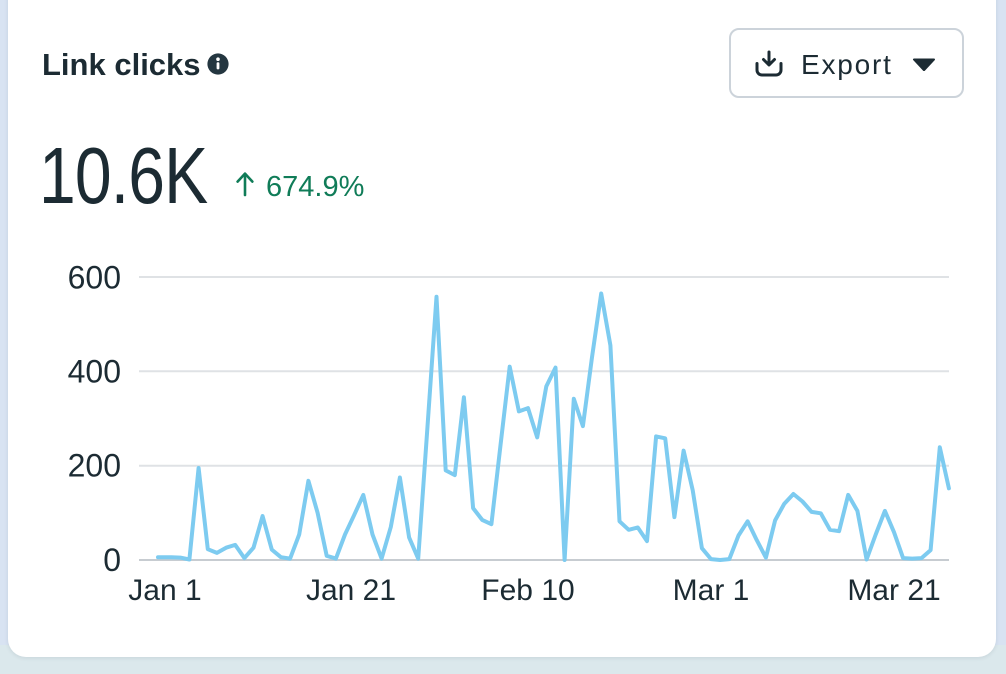  I want to click on svg-text: 0, so click(112, 560).